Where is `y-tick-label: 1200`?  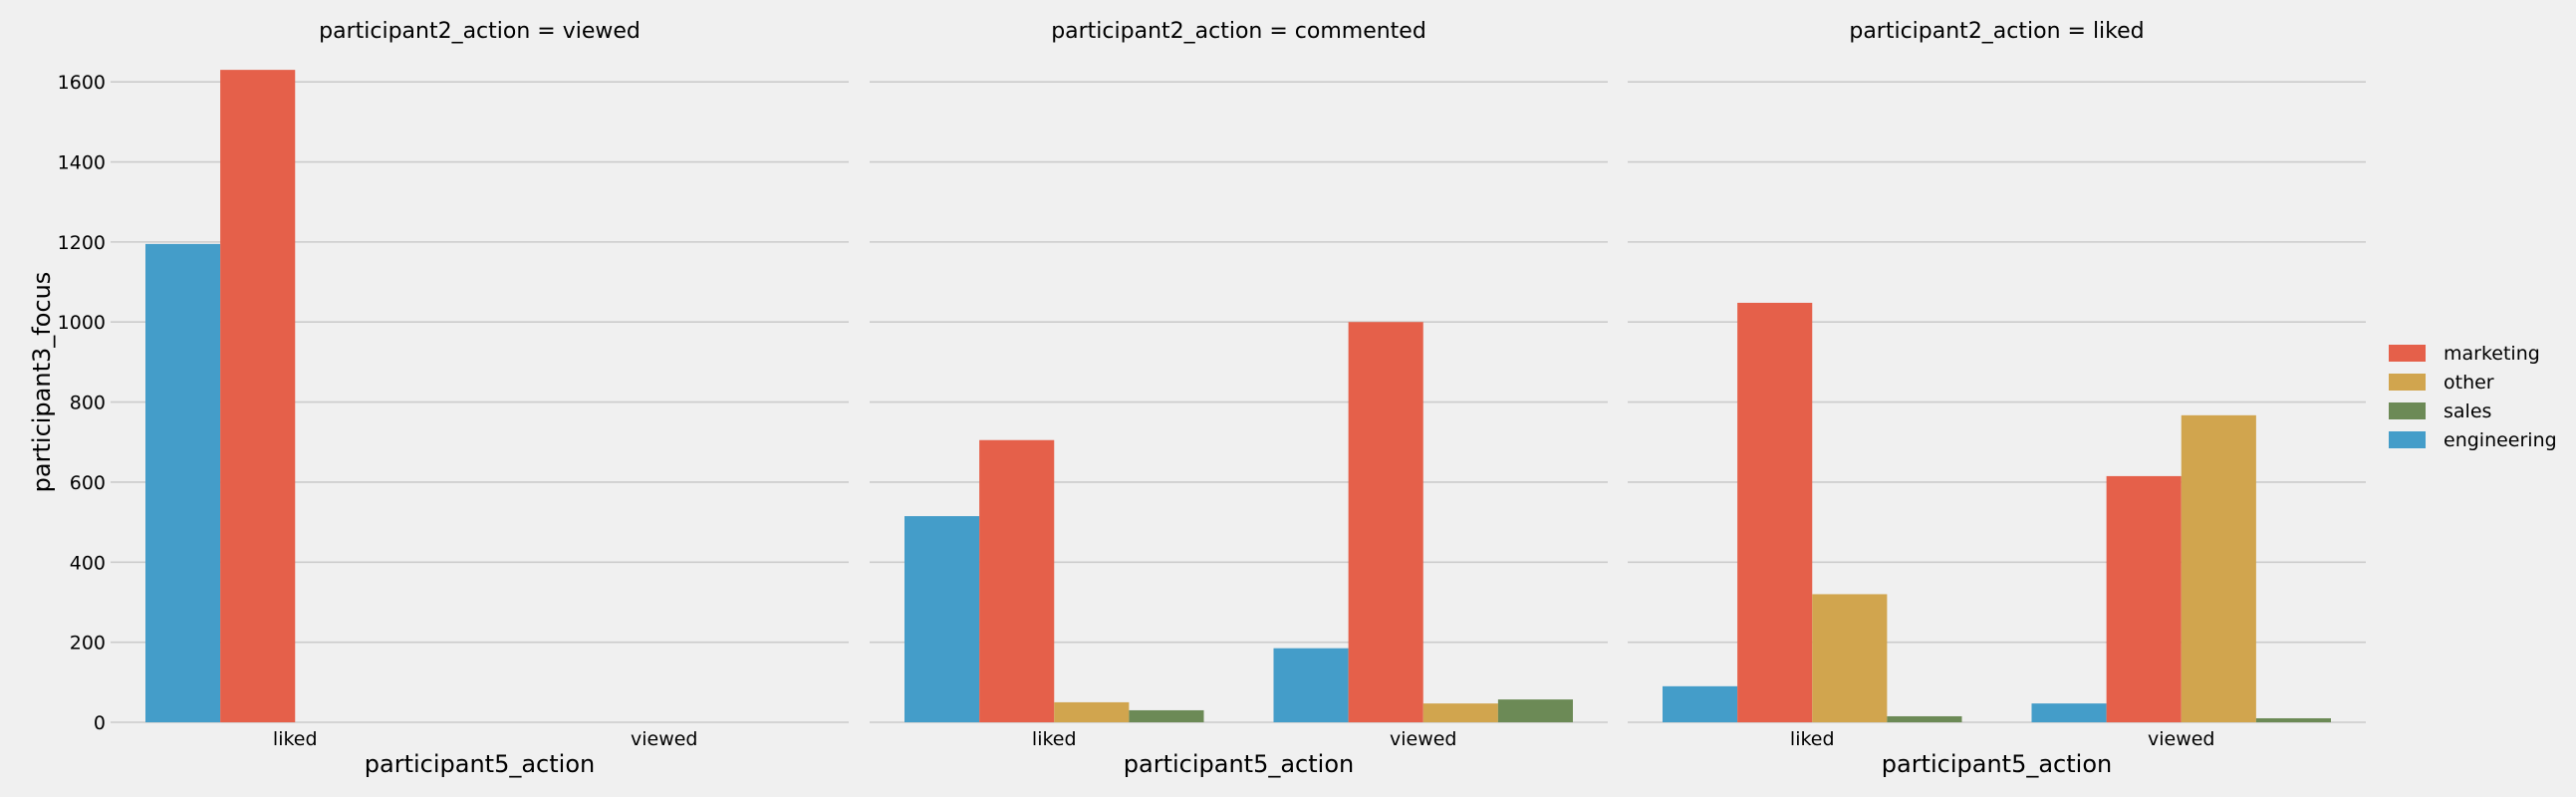
y-tick-label: 1200 is located at coordinates (82, 243).